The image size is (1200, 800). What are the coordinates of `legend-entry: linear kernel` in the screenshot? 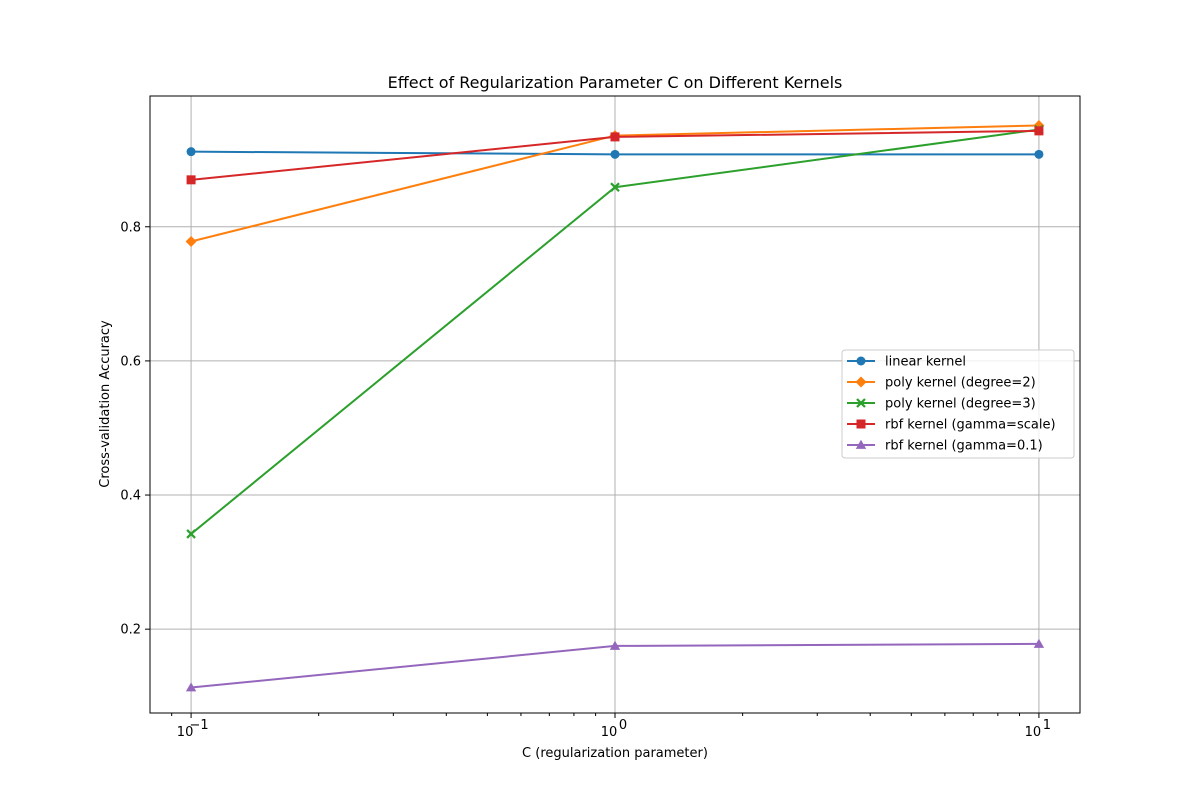 It's located at (906, 362).